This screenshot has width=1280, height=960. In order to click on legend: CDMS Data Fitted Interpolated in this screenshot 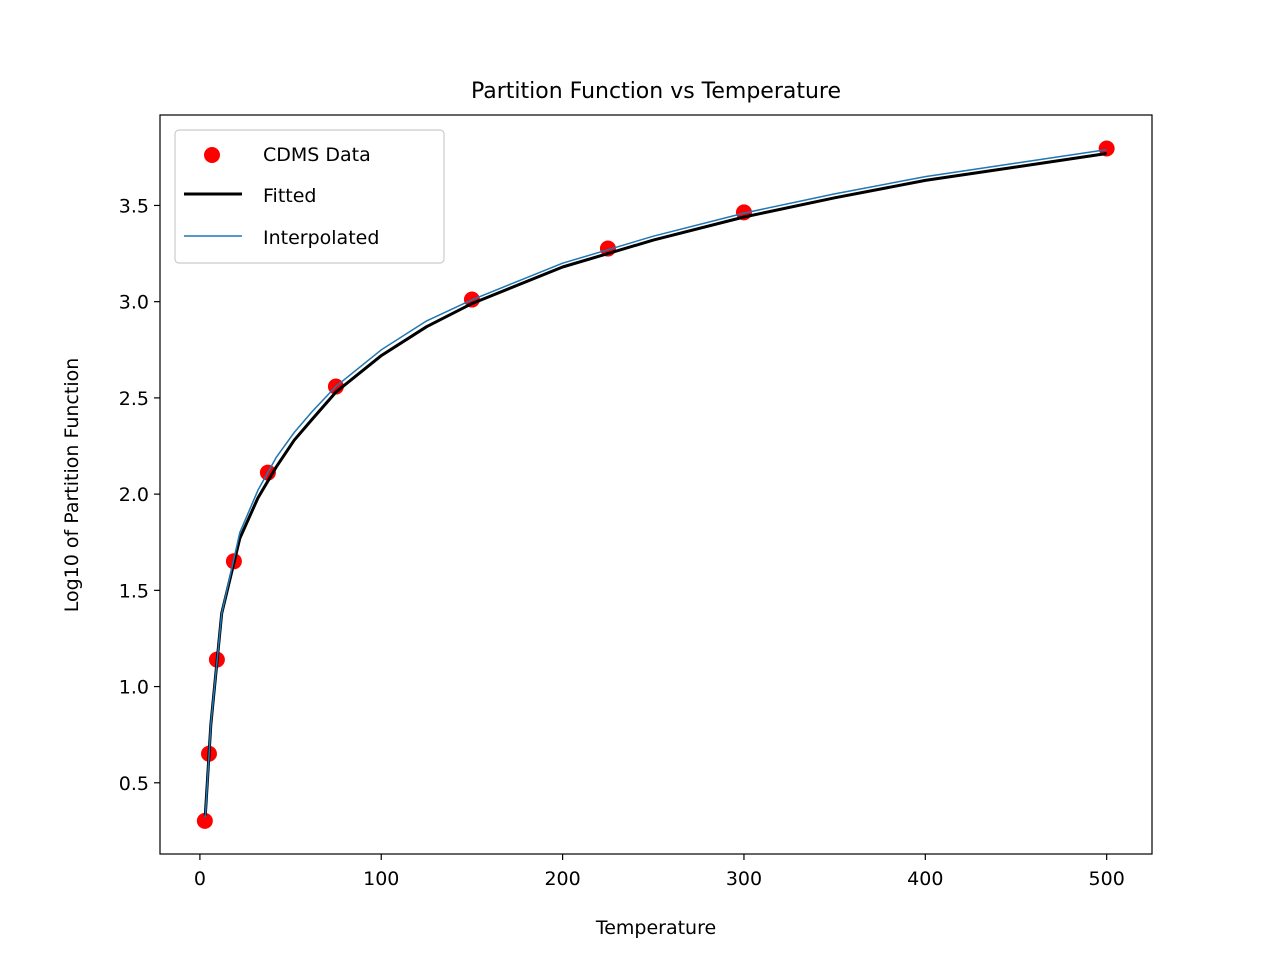, I will do `click(309, 196)`.